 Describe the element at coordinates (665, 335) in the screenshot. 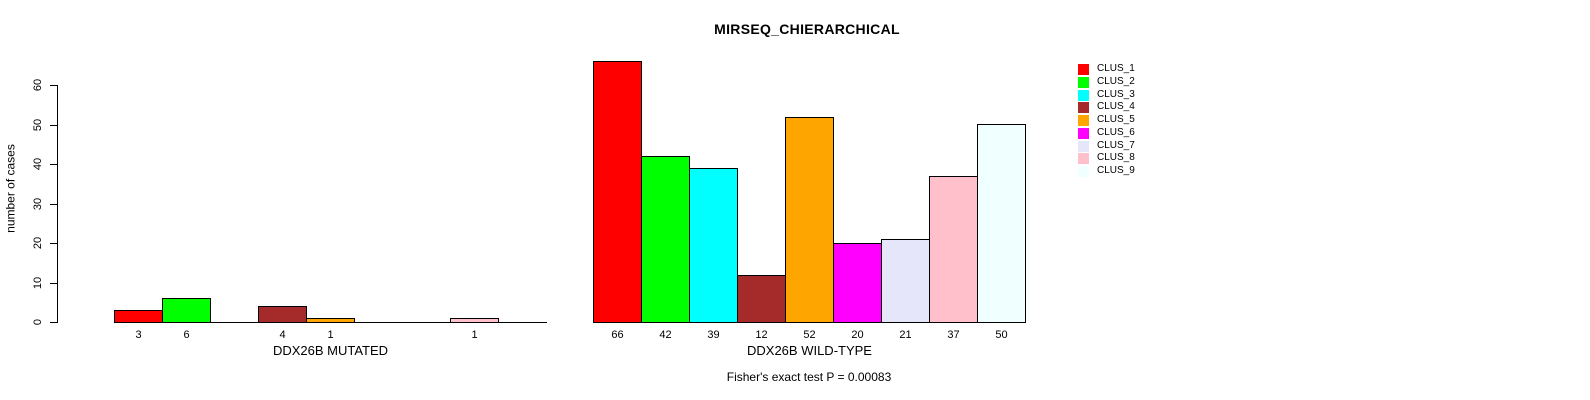

I see `bar-value-label: 42` at that location.